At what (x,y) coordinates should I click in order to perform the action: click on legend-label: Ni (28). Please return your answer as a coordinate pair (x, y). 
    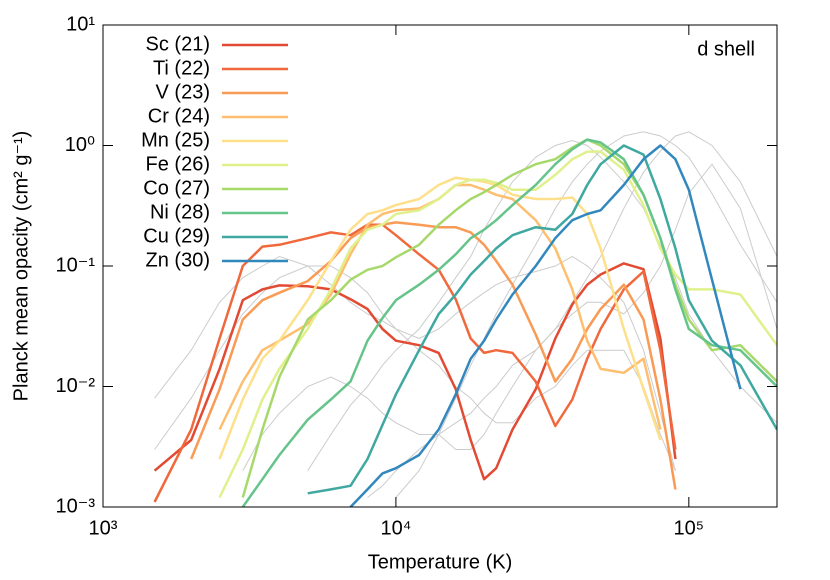
    Looking at the image, I should click on (180, 212).